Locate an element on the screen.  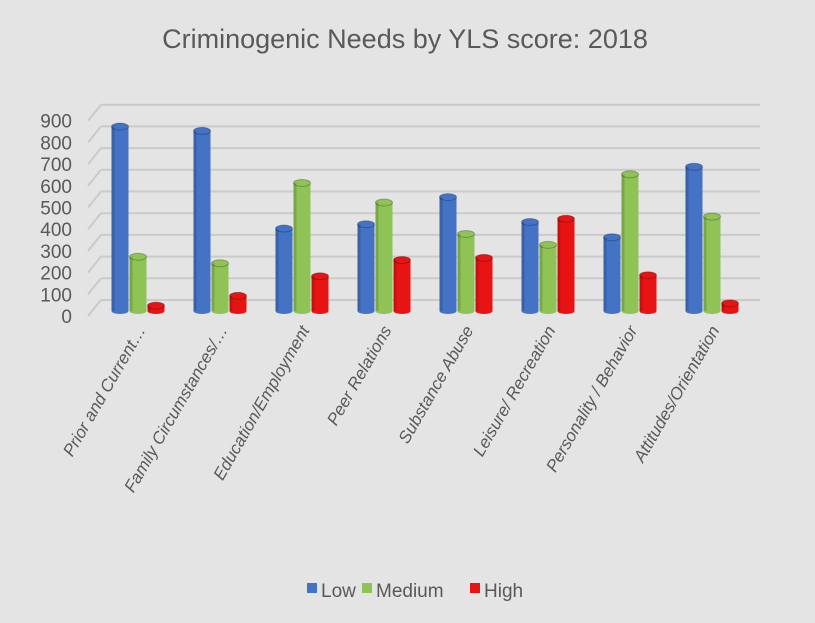
y-tick-label: 500 is located at coordinates (56, 209).